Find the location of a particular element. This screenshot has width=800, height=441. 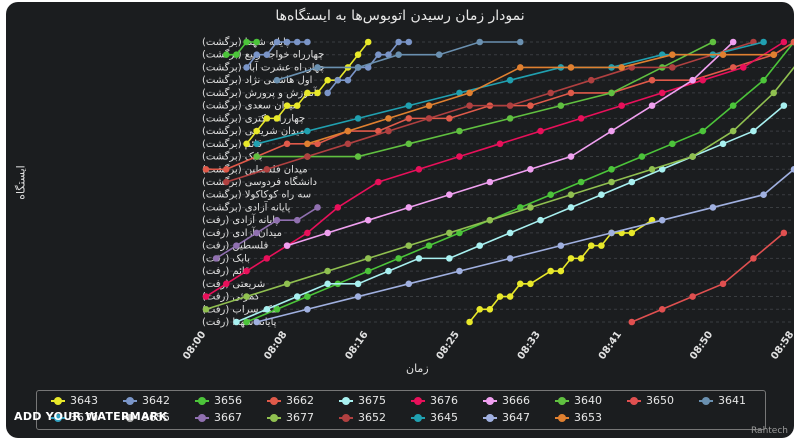

legend-item: 3677 is located at coordinates (290, 417).